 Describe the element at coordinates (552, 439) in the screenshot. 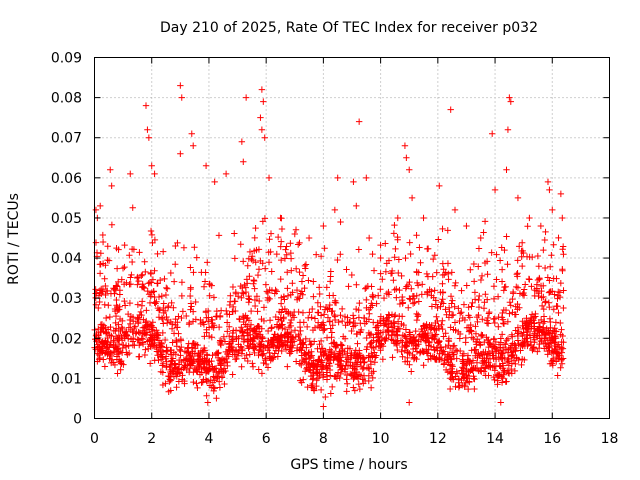

I see `x-tick-label: 16` at that location.